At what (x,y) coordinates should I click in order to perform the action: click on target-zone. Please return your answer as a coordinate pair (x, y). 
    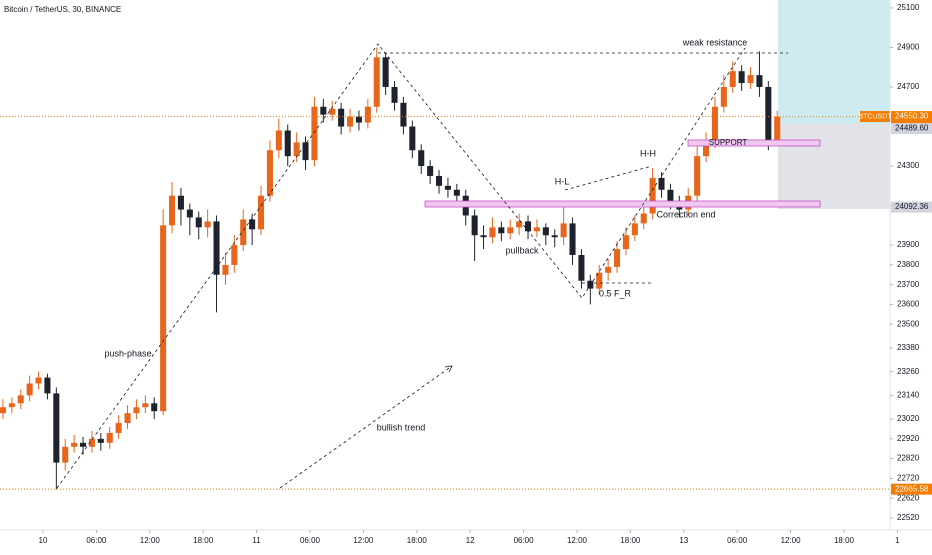
    Looking at the image, I should click on (834, 62).